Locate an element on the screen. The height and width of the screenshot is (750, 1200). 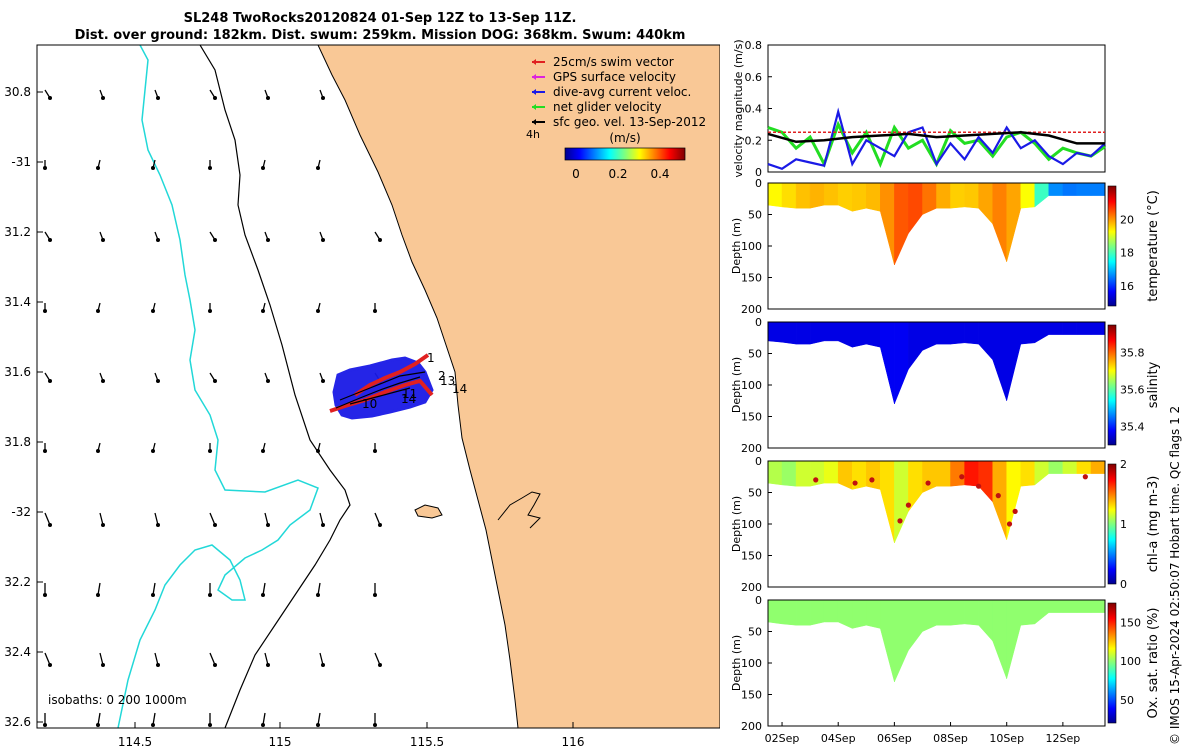
velocity-y-tick-label: 0.4 is located at coordinates (754, 109).